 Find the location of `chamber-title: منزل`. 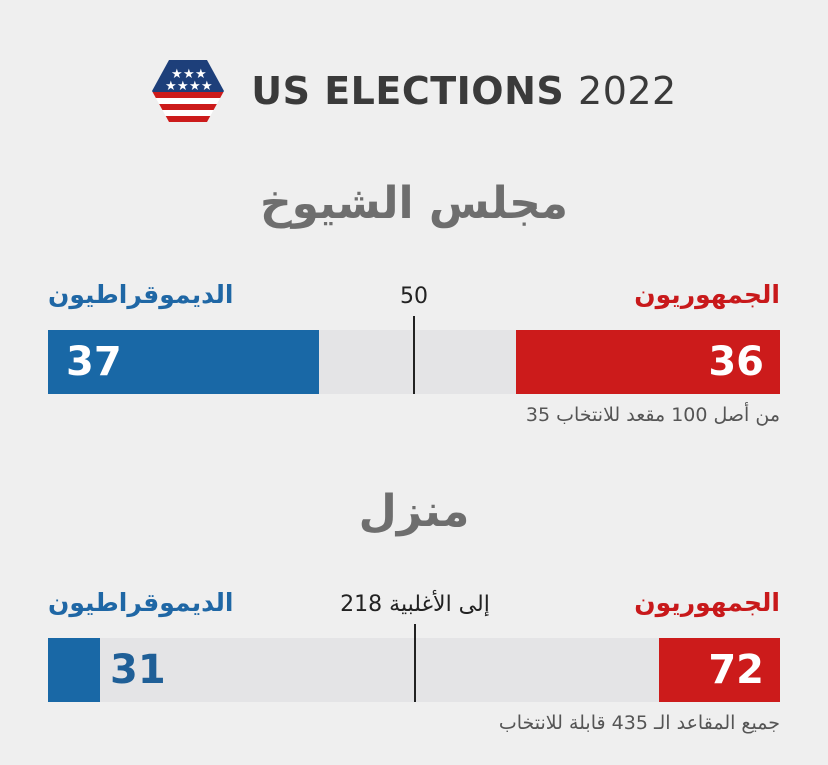

chamber-title: منزل is located at coordinates (414, 511).